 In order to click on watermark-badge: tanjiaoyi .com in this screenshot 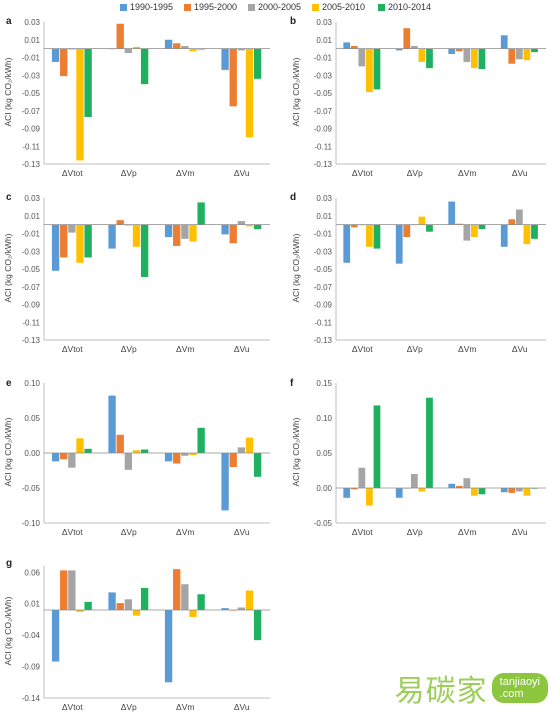, I will do `click(519, 688)`.